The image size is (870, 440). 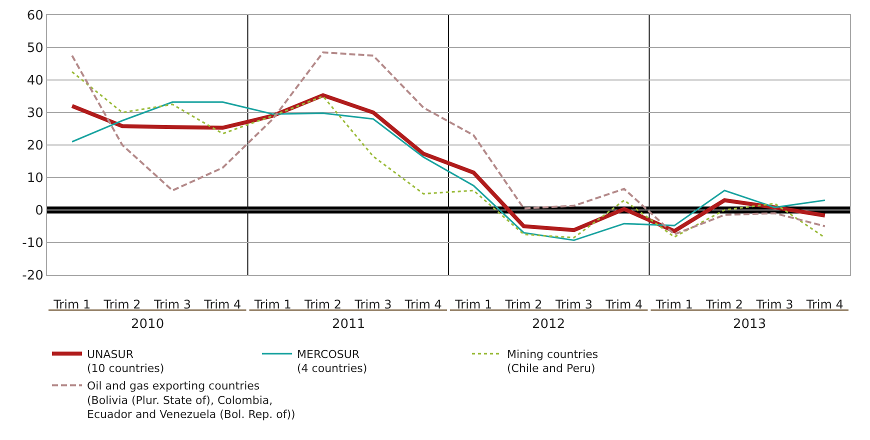 What do you see at coordinates (125, 362) in the screenshot?
I see `legend-label: UNASUR (10 countries)` at bounding box center [125, 362].